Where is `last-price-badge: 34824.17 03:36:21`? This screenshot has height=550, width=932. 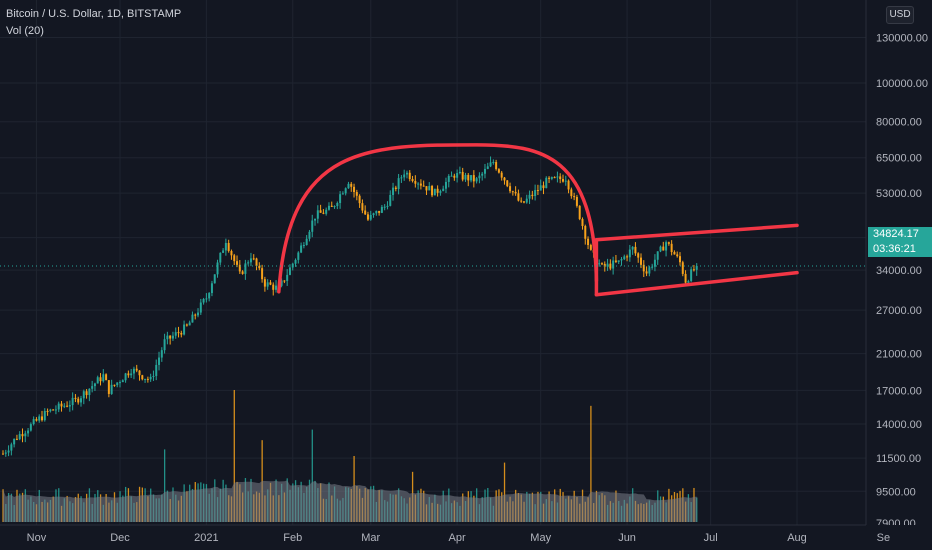 last-price-badge: 34824.17 03:36:21 is located at coordinates (900, 242).